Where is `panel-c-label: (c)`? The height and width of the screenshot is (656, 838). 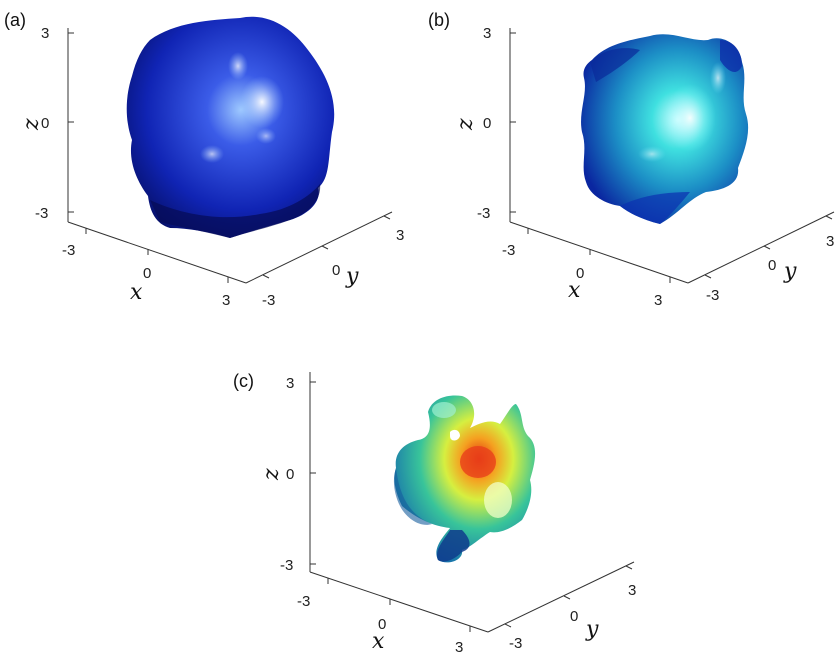 panel-c-label: (c) is located at coordinates (243, 381).